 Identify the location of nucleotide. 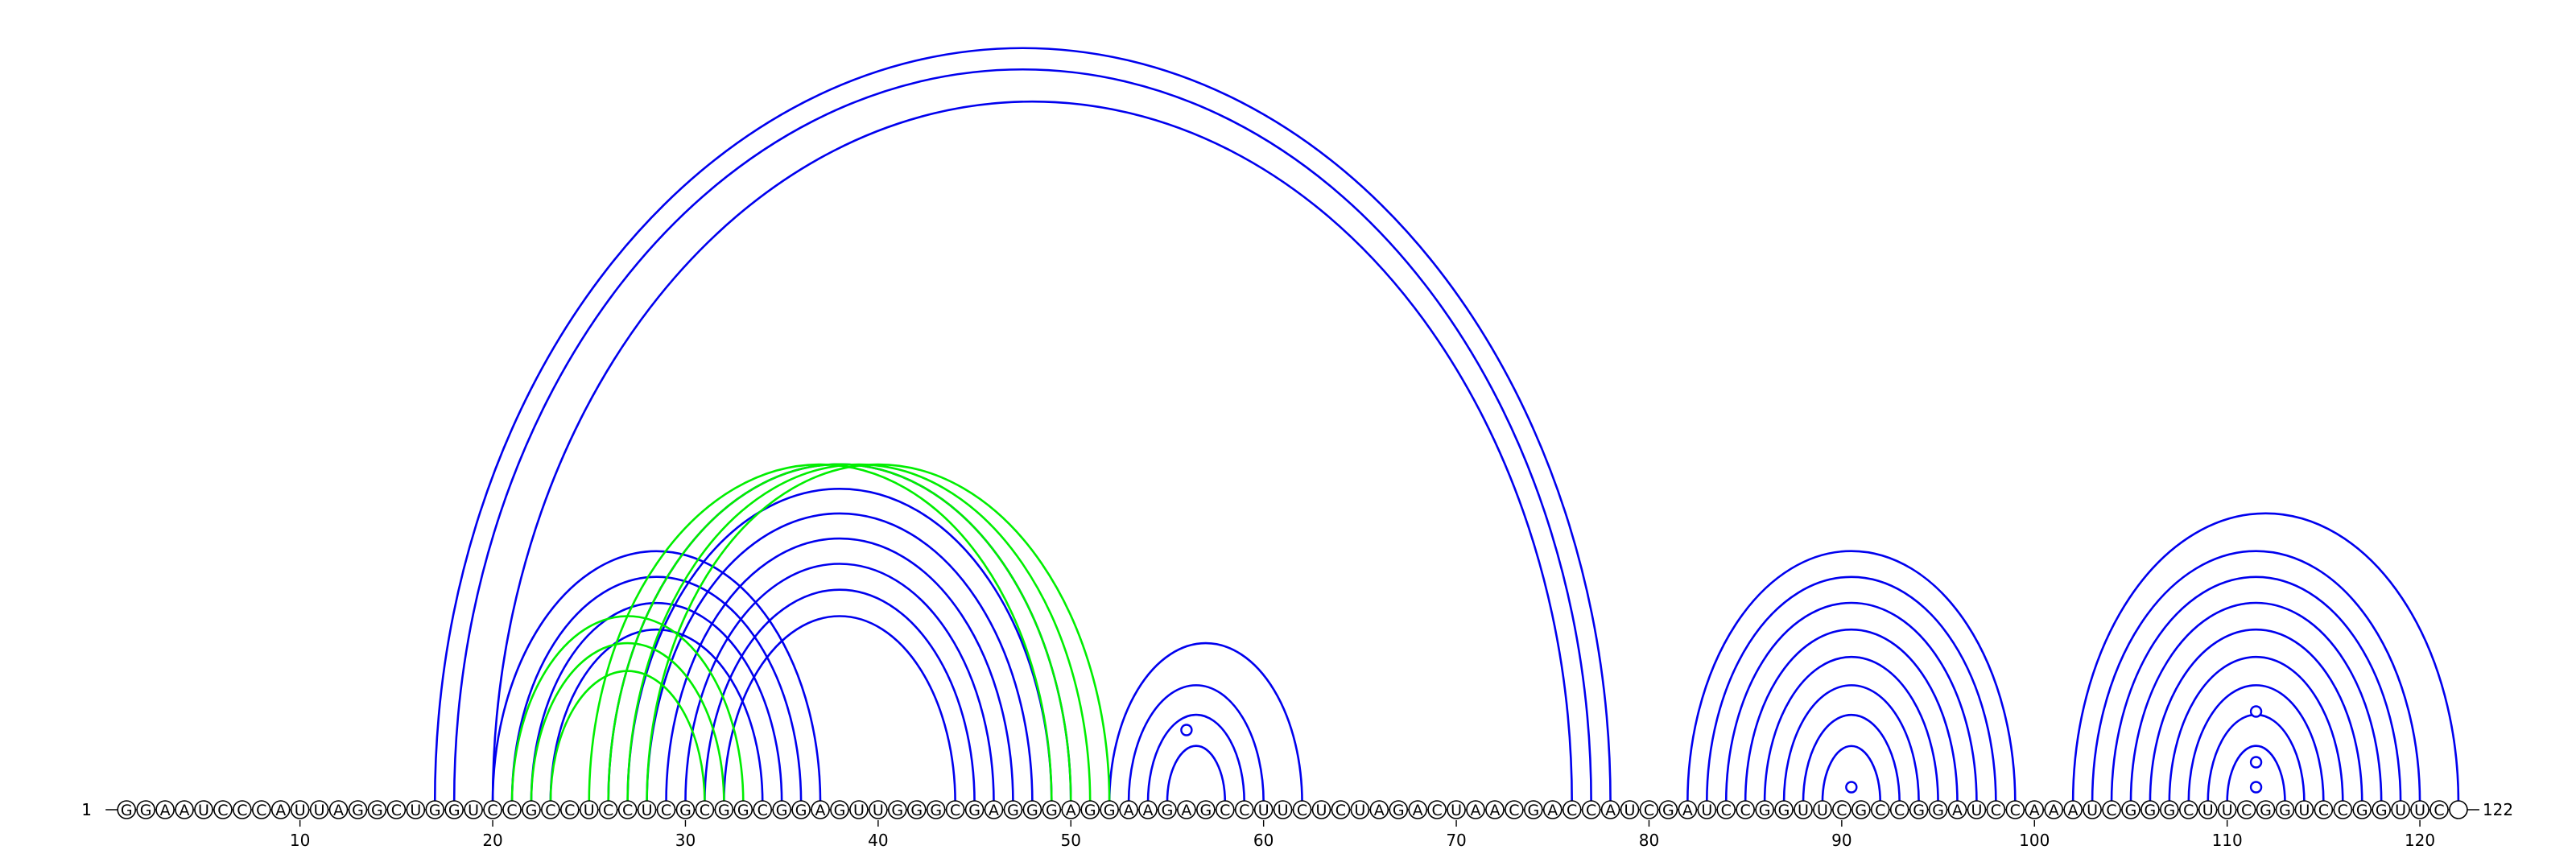
(2458, 809).